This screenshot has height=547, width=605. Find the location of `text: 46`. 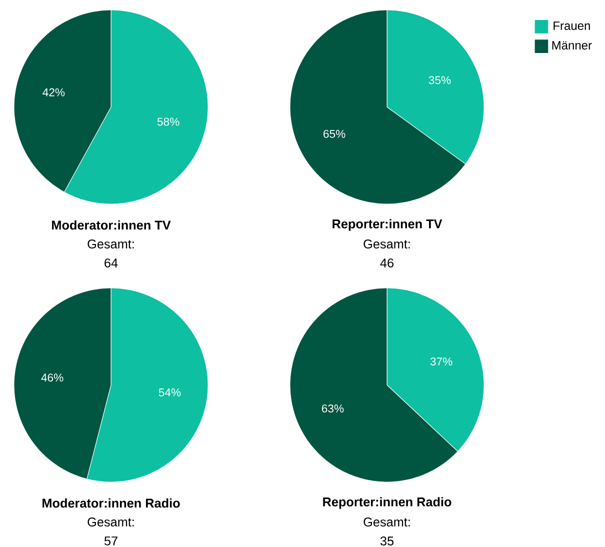

text: 46 is located at coordinates (387, 263).